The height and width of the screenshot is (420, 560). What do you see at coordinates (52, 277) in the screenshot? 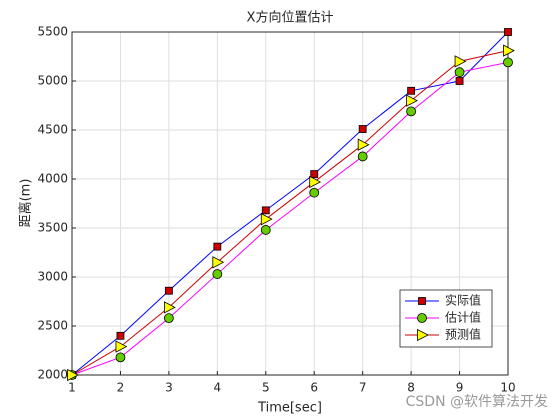
I see `y-tick-label: 3000` at bounding box center [52, 277].